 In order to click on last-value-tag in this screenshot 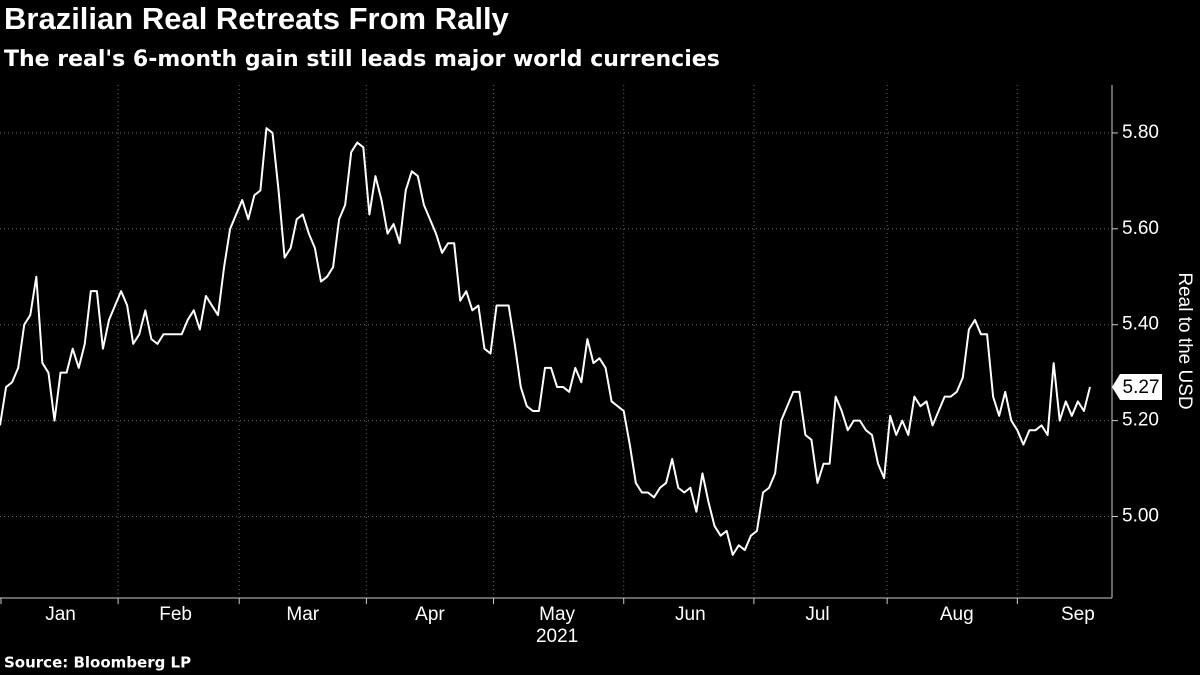, I will do `click(1137, 387)`.